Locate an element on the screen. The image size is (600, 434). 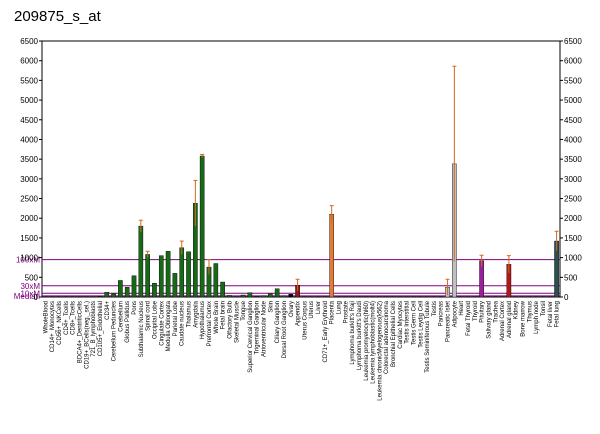
x-tick-label: Caudate nucleus is located at coordinates (183, 323).